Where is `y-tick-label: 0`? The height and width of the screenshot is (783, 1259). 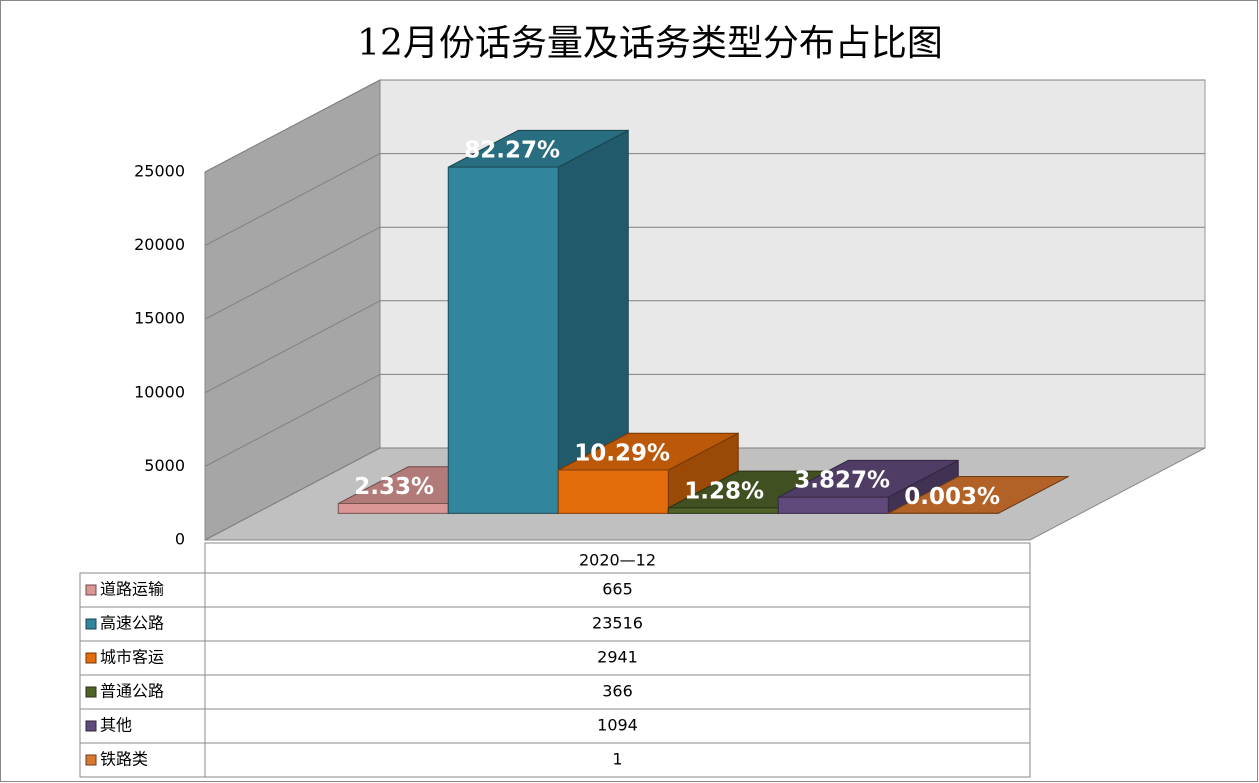 y-tick-label: 0 is located at coordinates (180, 539).